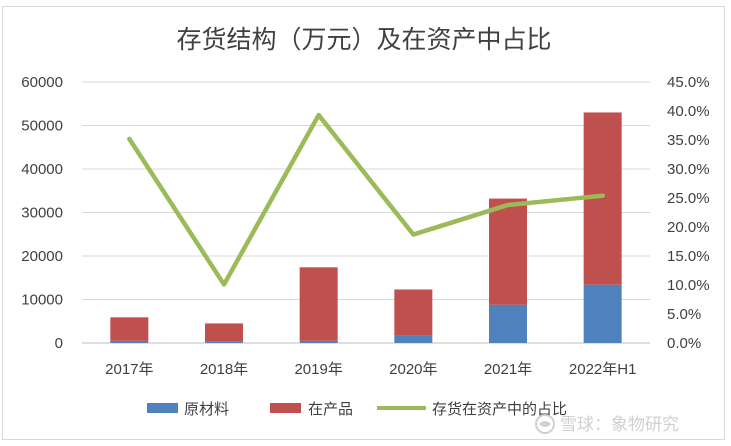  What do you see at coordinates (684, 314) in the screenshot?
I see `right-axis-tick-label: 5.0%` at bounding box center [684, 314].